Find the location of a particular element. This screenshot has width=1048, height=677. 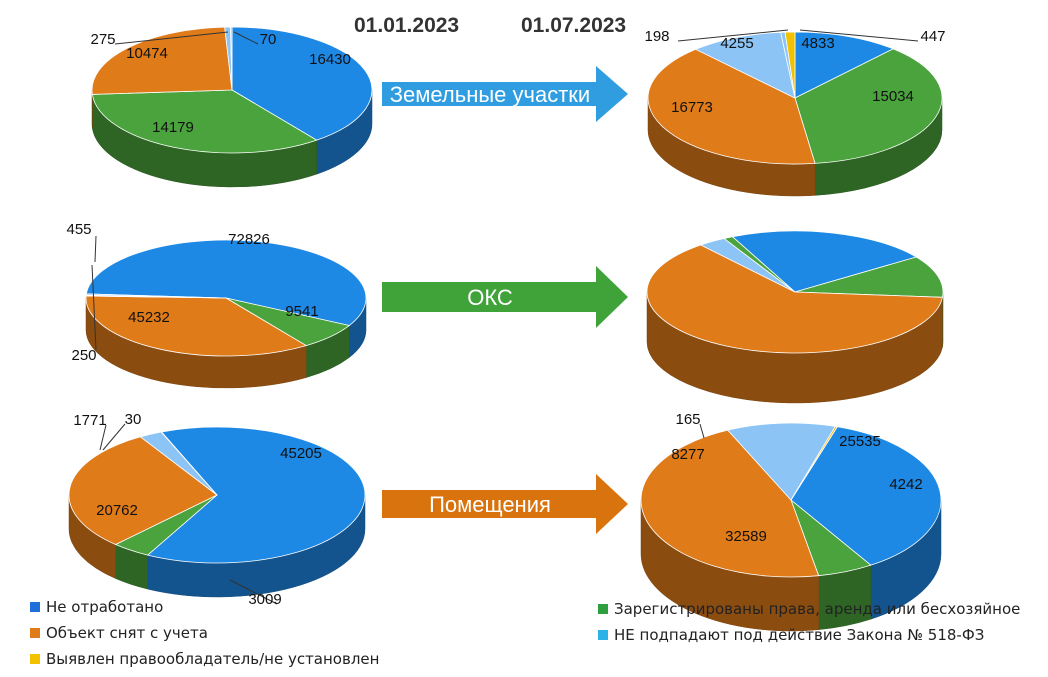

row-arrow-label: Земельные участки is located at coordinates (490, 94).